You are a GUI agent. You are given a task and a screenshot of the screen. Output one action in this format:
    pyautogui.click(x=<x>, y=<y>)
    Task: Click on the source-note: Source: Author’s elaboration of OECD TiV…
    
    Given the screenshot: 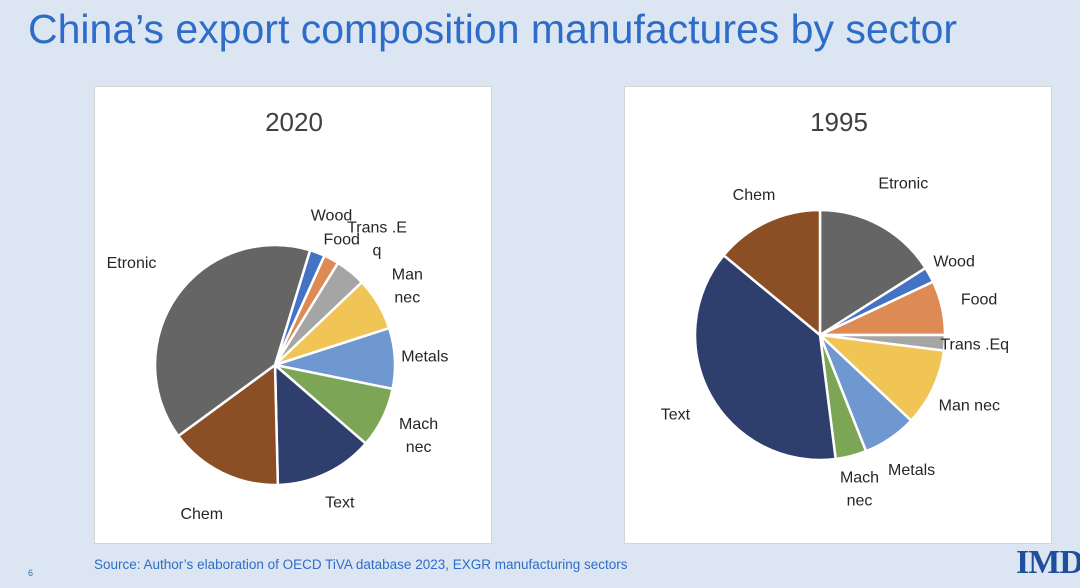 What is the action you would take?
    pyautogui.click(x=361, y=564)
    